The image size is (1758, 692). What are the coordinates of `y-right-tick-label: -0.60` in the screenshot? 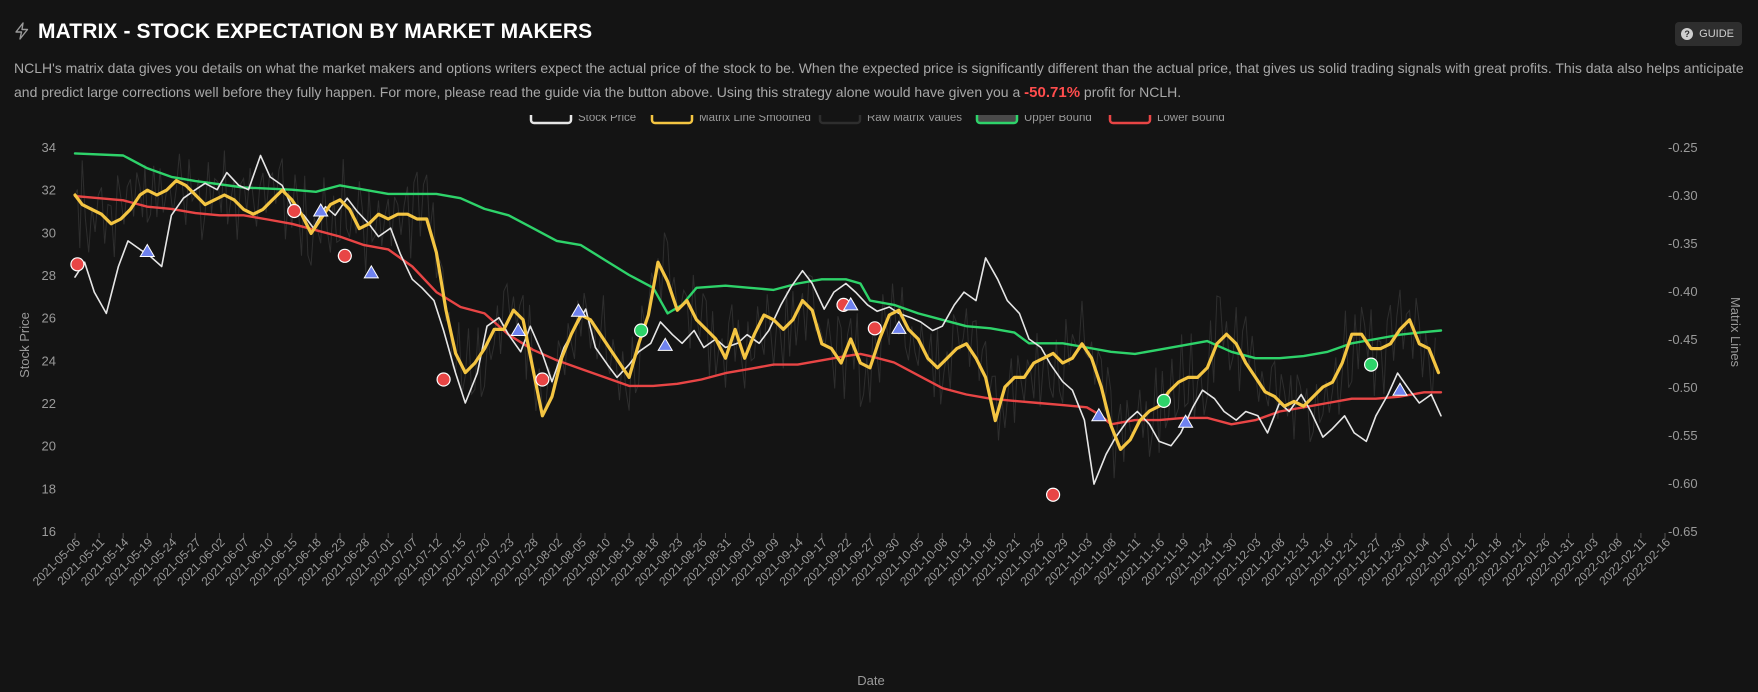 It's located at (1683, 483).